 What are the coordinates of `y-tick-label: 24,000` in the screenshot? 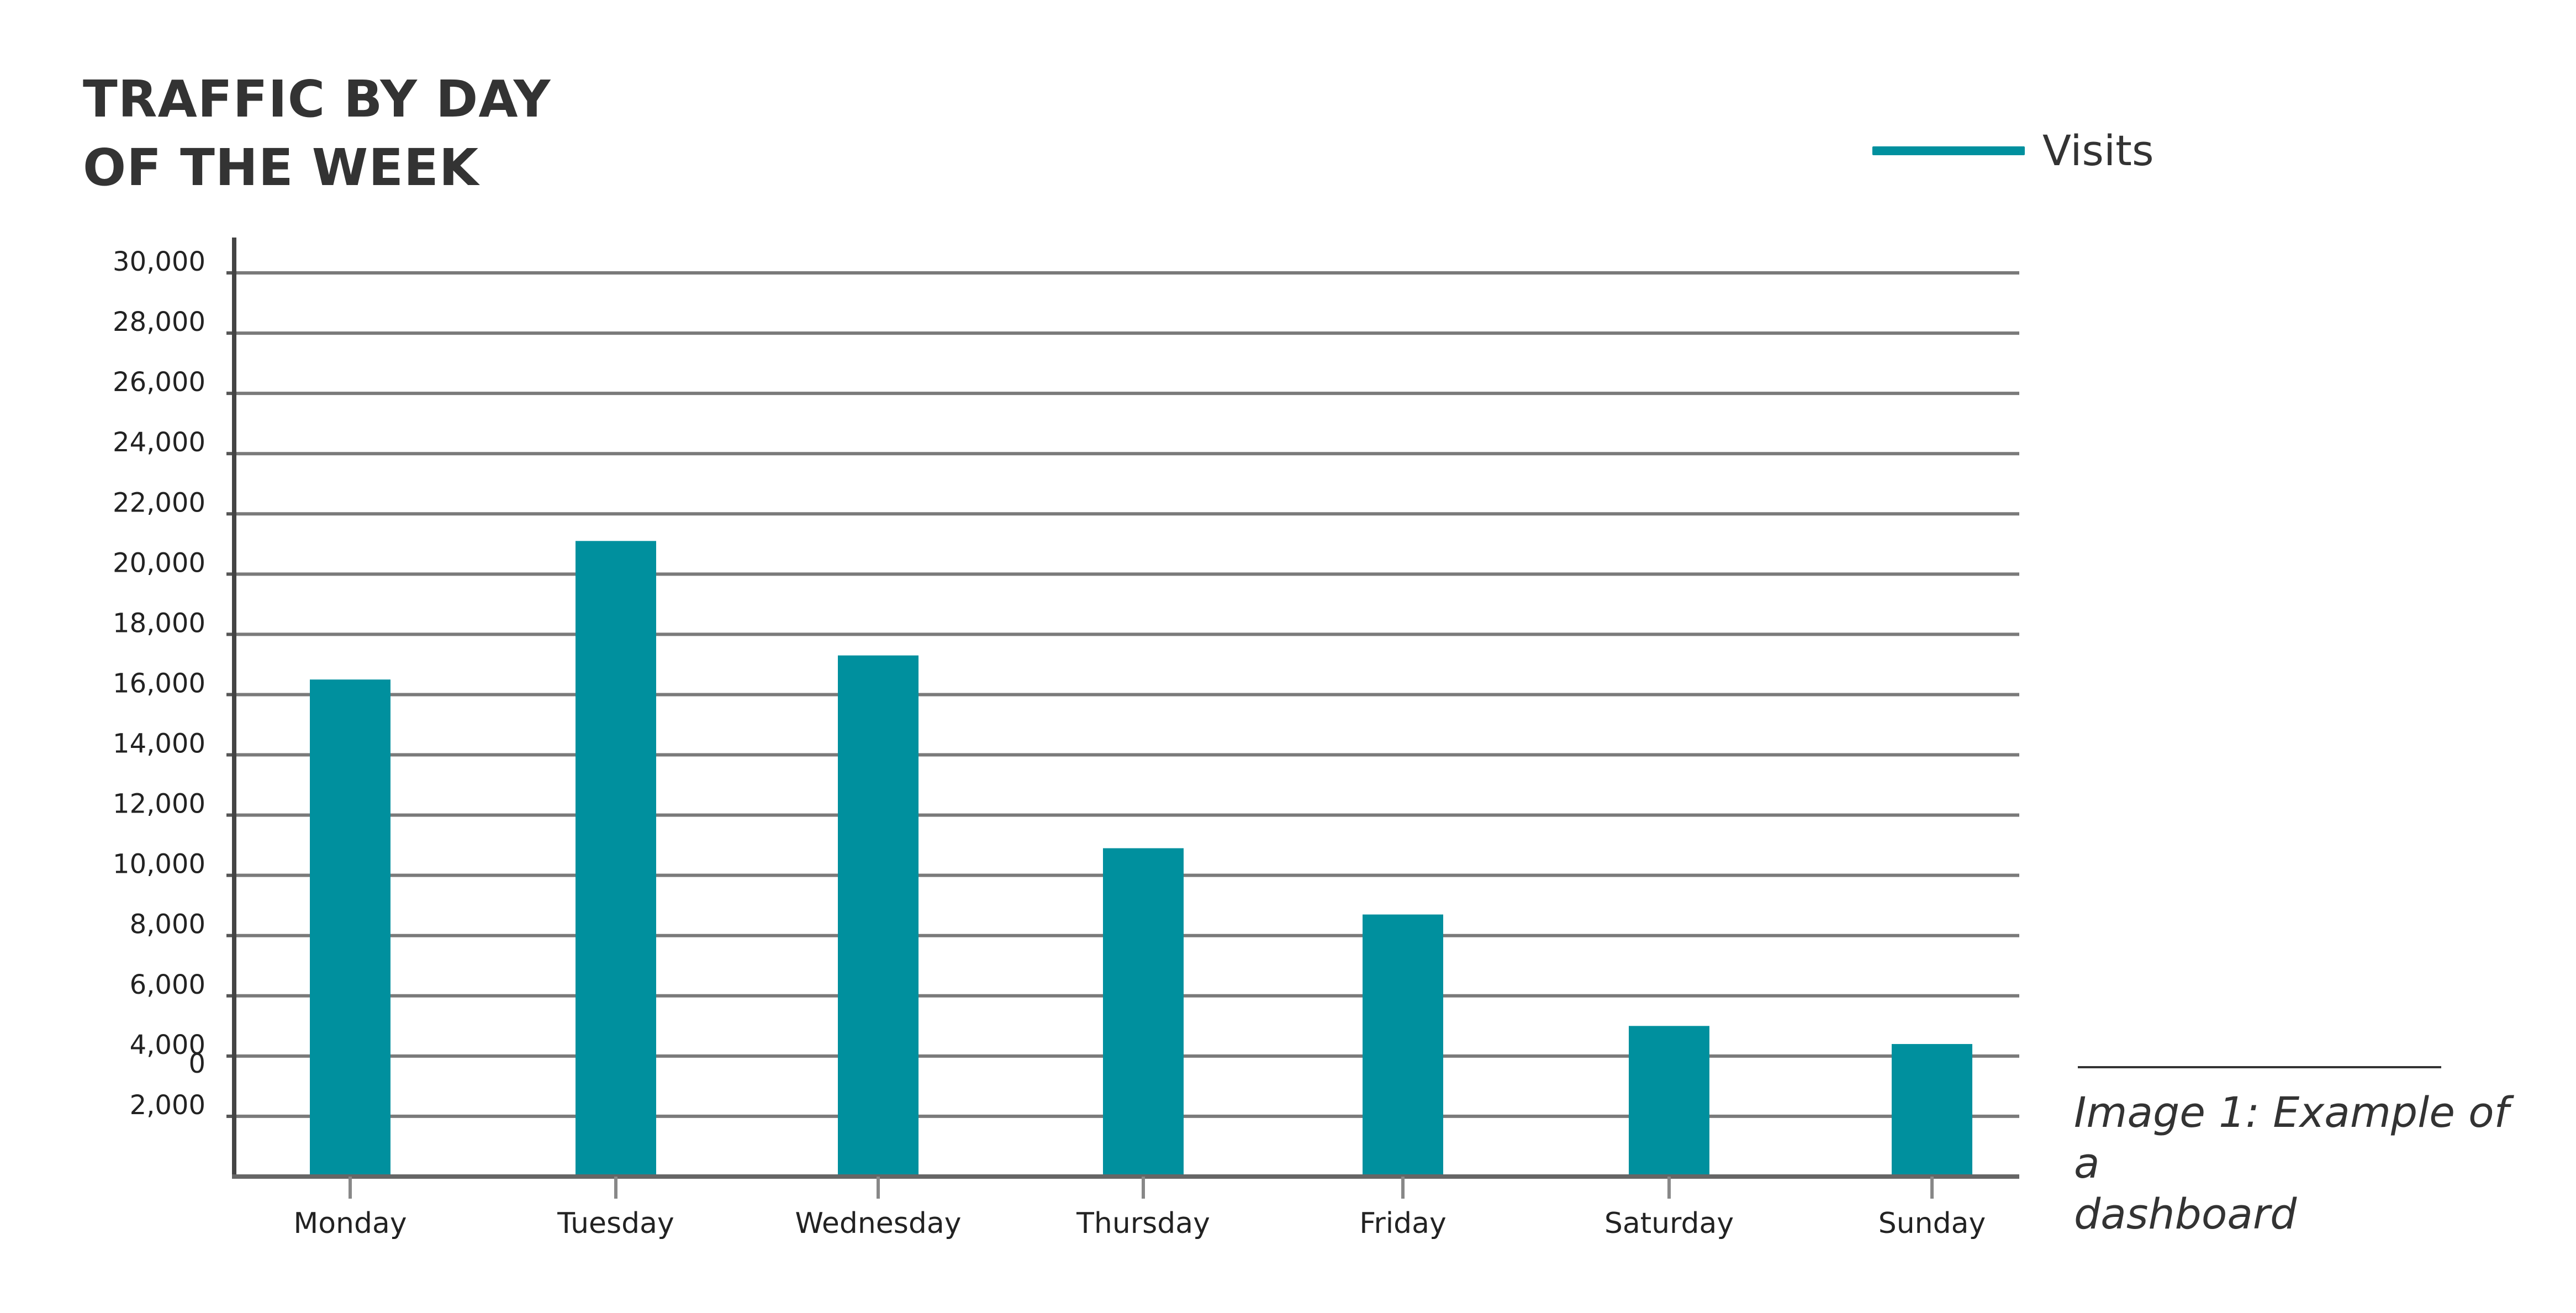 It's located at (159, 442).